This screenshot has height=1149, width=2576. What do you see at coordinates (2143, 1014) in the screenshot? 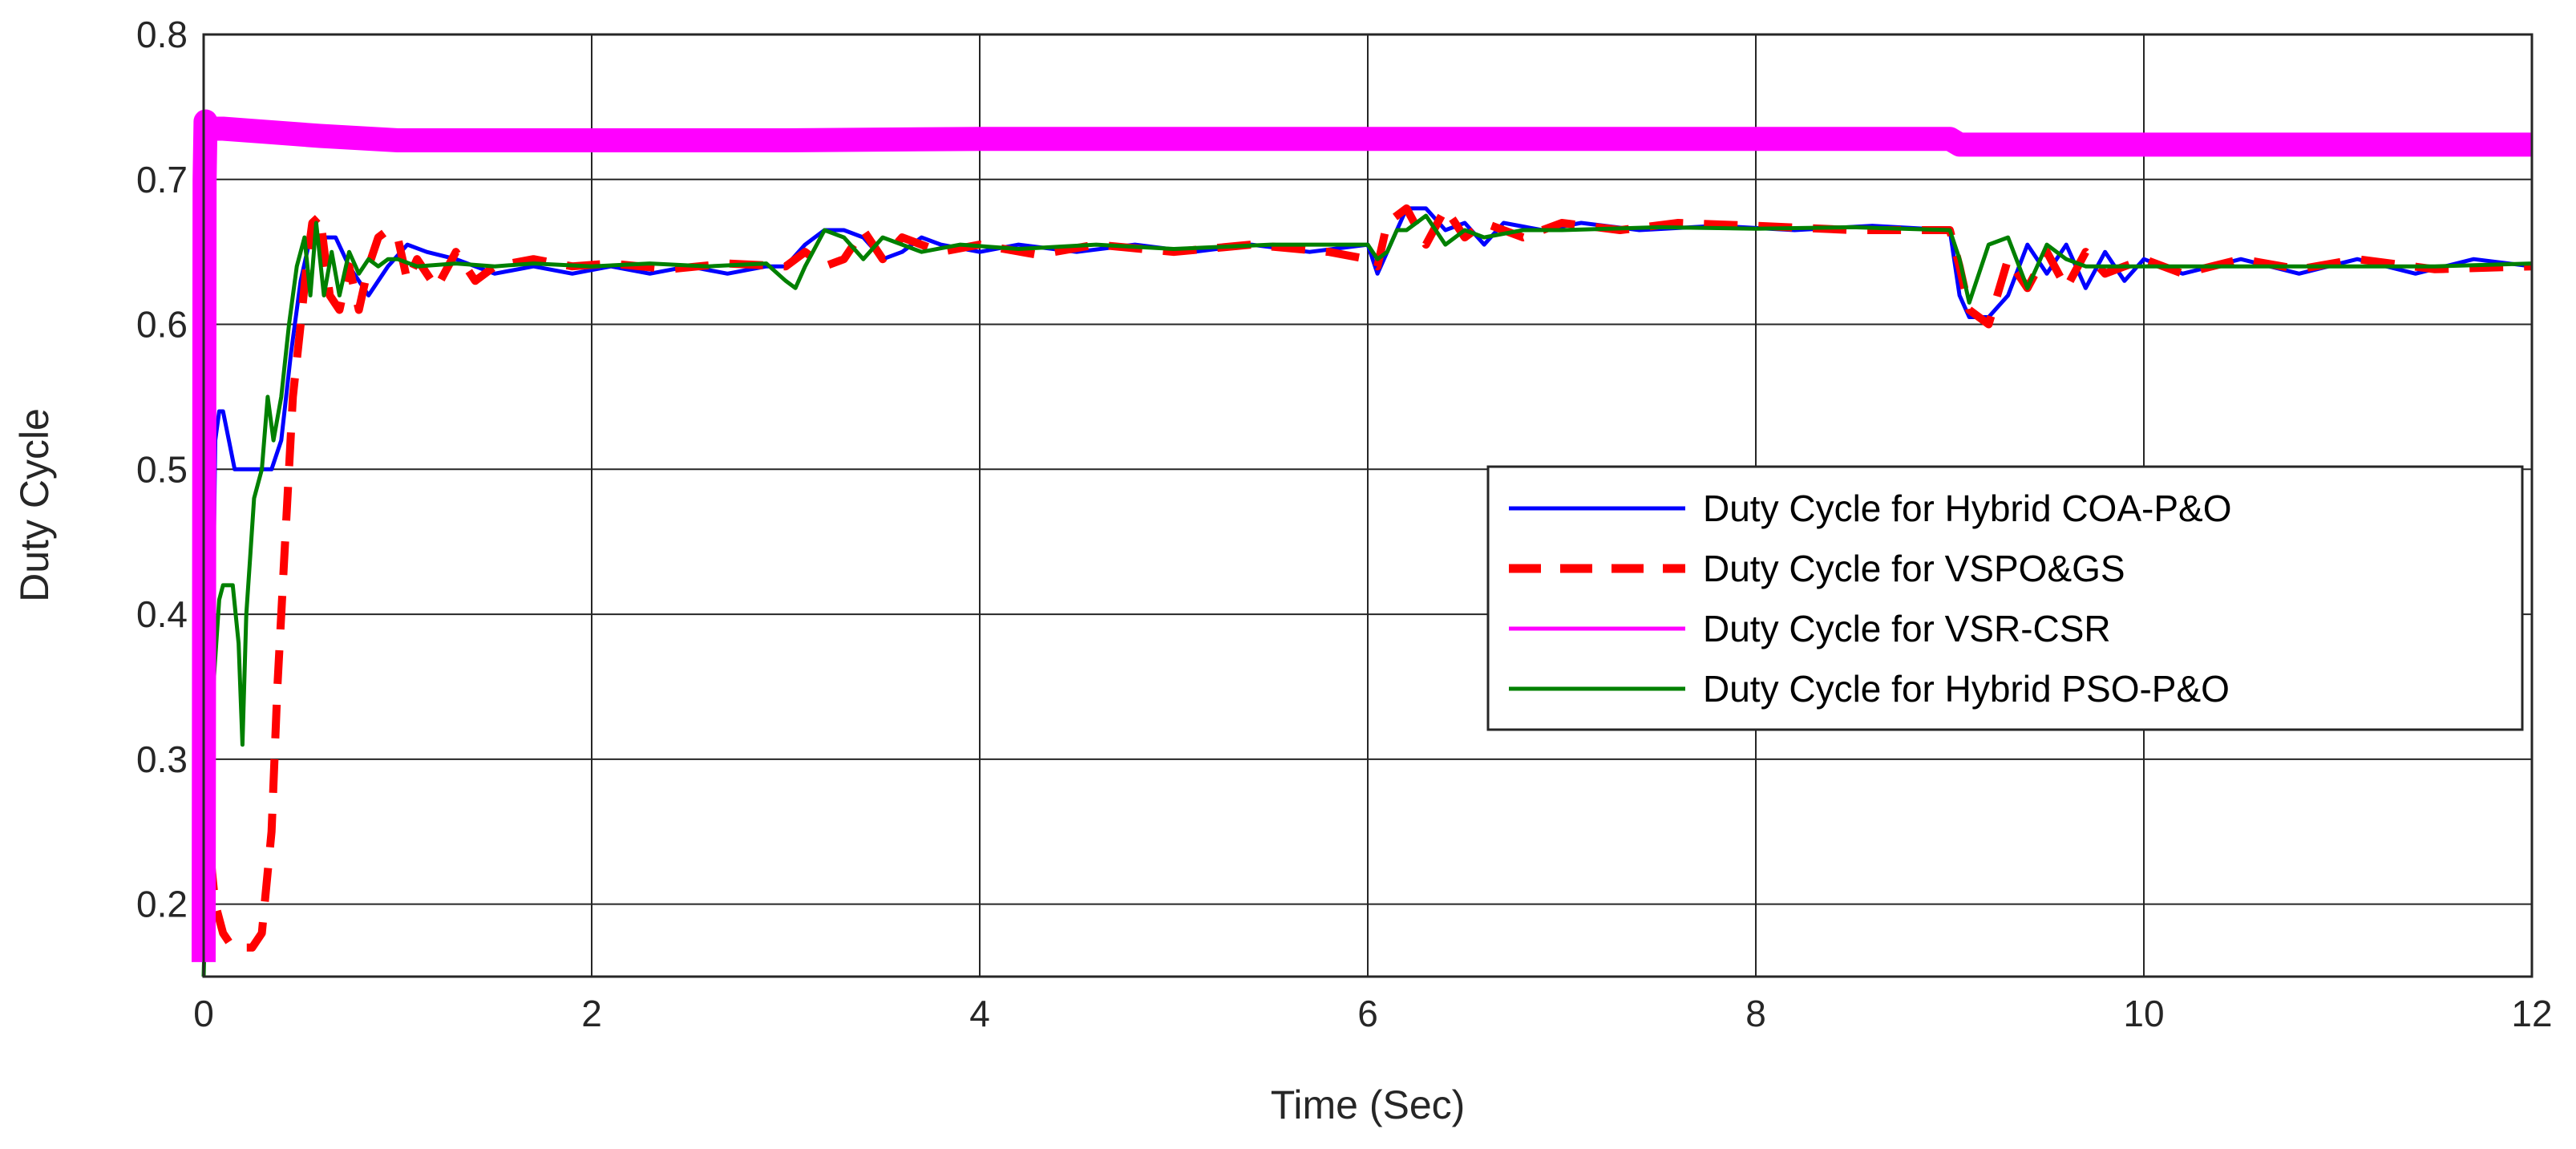
I see `x-tick-label: 10` at bounding box center [2143, 1014].